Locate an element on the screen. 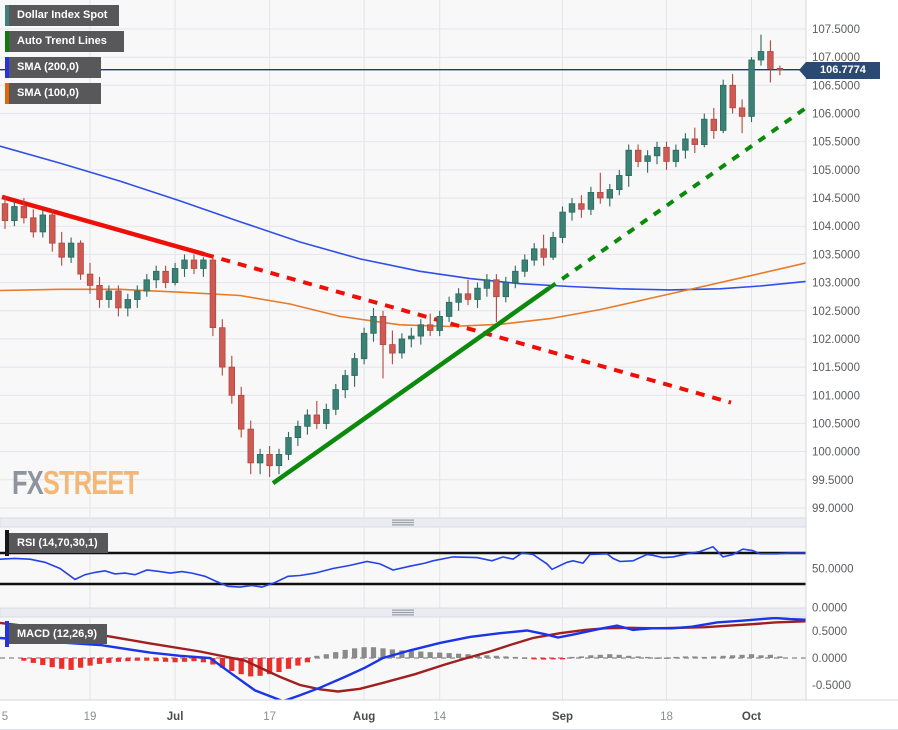  price-tick-label: 107.0000 is located at coordinates (836, 58).